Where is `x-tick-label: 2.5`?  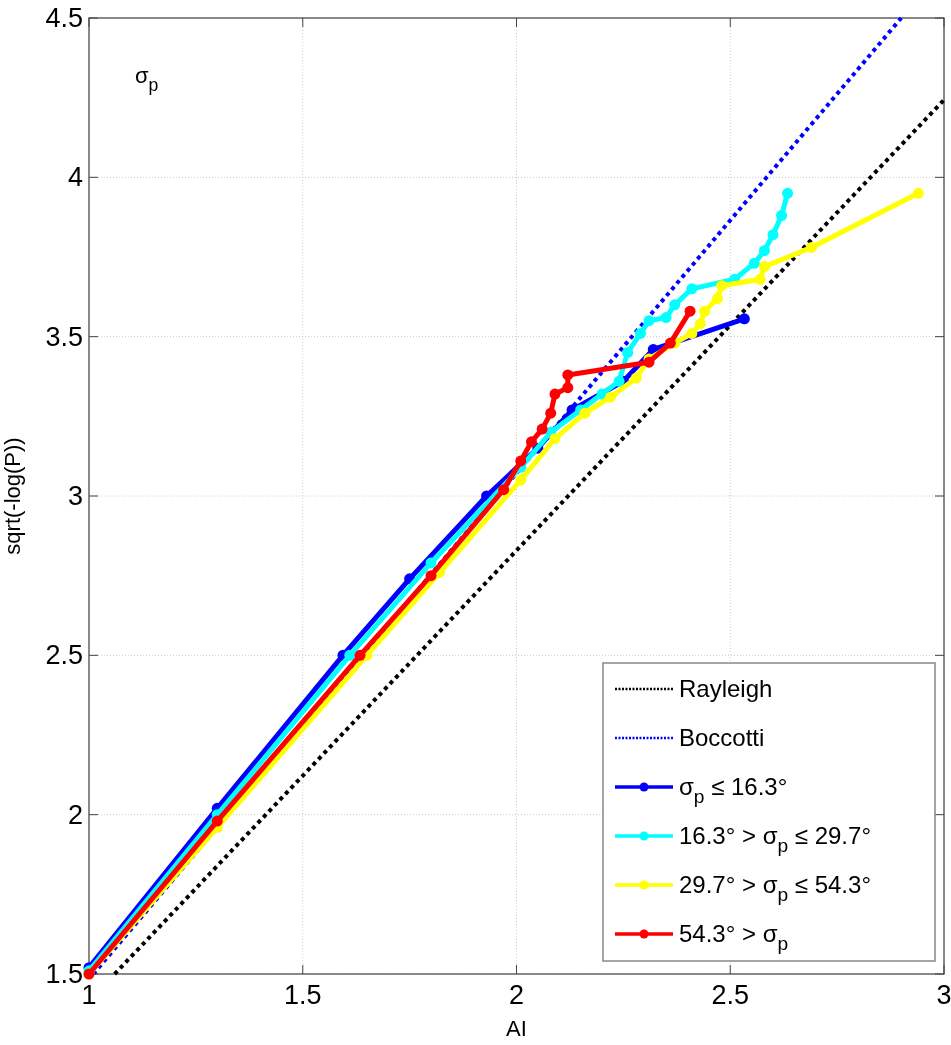
x-tick-label: 2.5 is located at coordinates (730, 995).